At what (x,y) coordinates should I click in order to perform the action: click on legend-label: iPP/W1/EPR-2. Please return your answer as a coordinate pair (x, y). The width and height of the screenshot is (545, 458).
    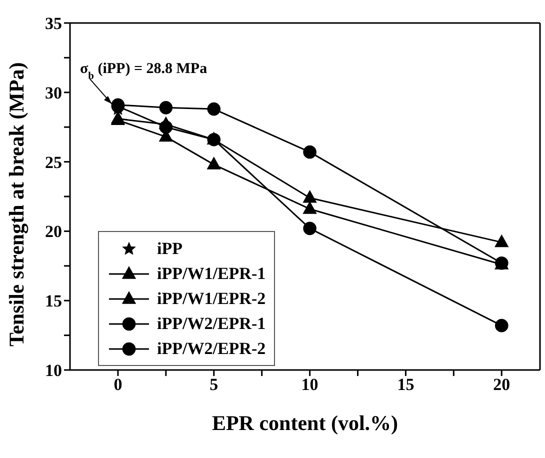
    Looking at the image, I should click on (211, 298).